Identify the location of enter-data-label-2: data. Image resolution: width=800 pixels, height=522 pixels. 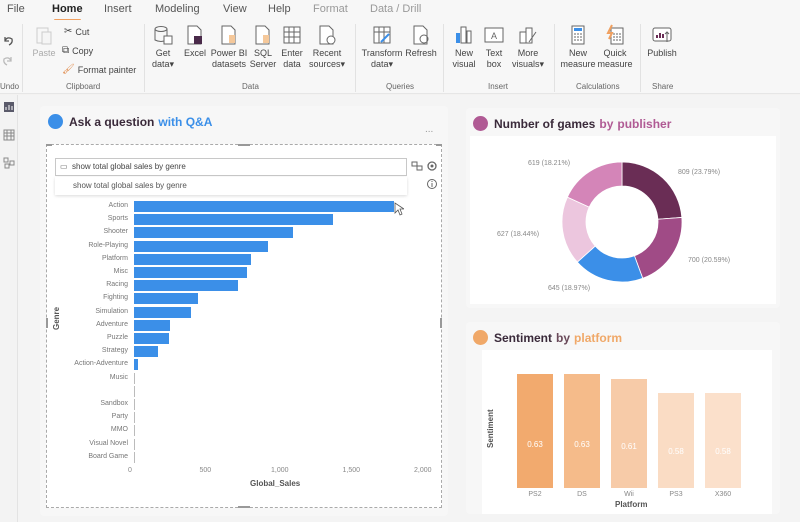
(292, 64).